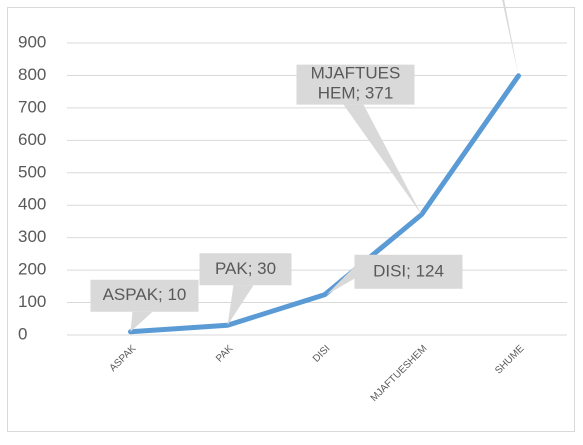 This screenshot has height=445, width=583. I want to click on y-tick-label: 800, so click(32, 74).